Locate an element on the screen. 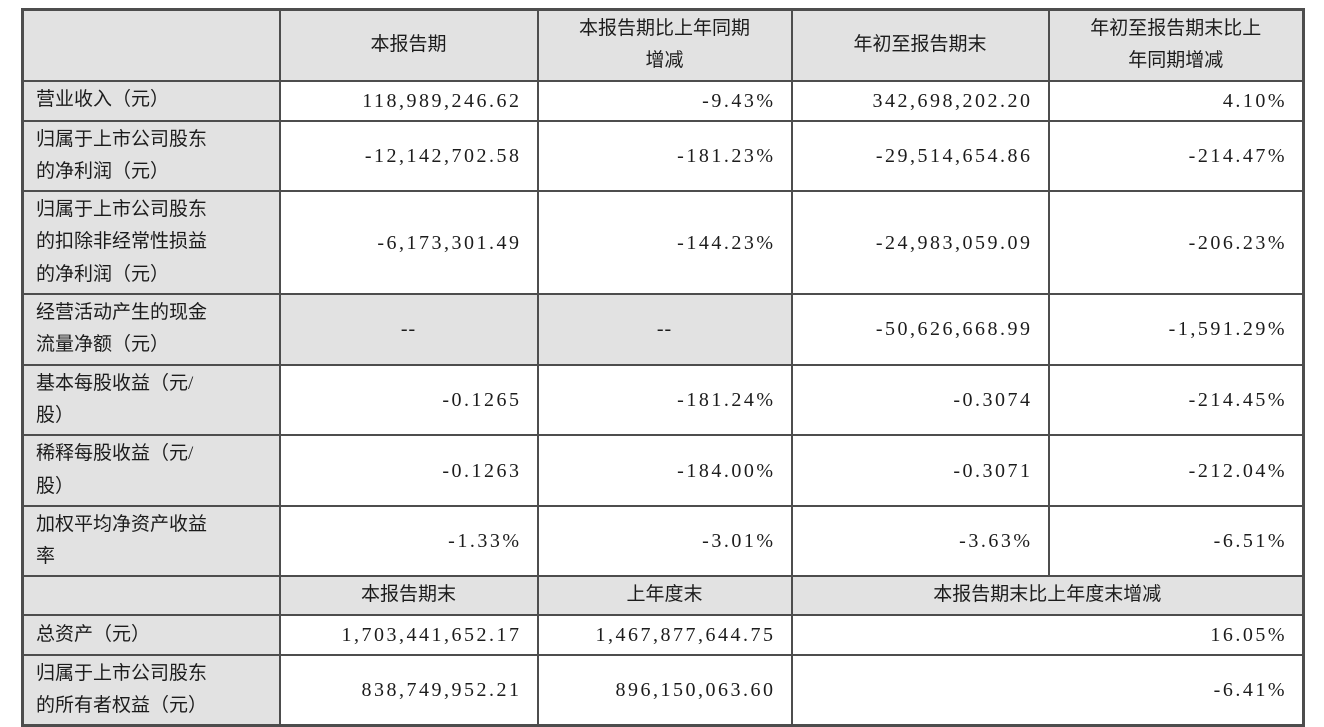 The width and height of the screenshot is (1324, 727). column-header-year-to-date-yoy-change: 年初至报告期末比上 年同期增减 is located at coordinates (1176, 45).